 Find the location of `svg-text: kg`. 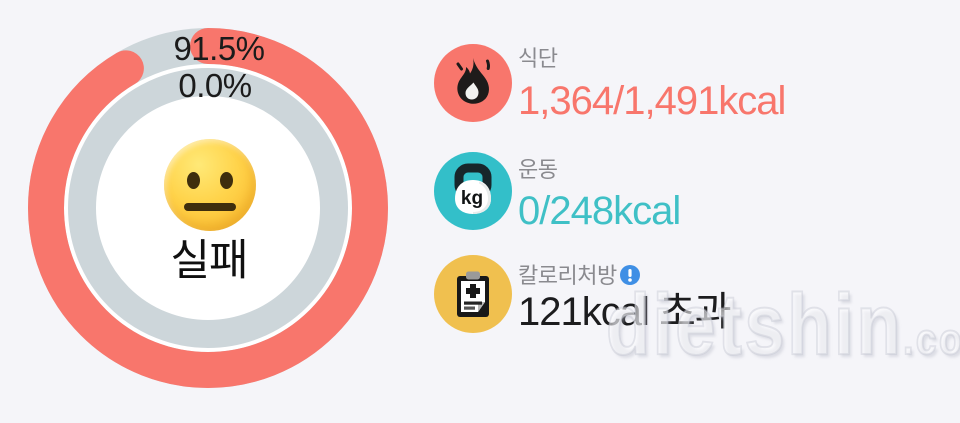

svg-text: kg is located at coordinates (472, 198).